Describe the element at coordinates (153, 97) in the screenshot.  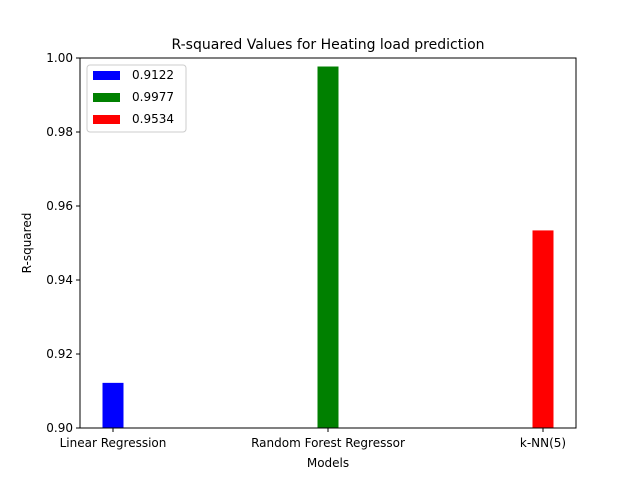
I see `legend-label-2: 0.9977` at that location.